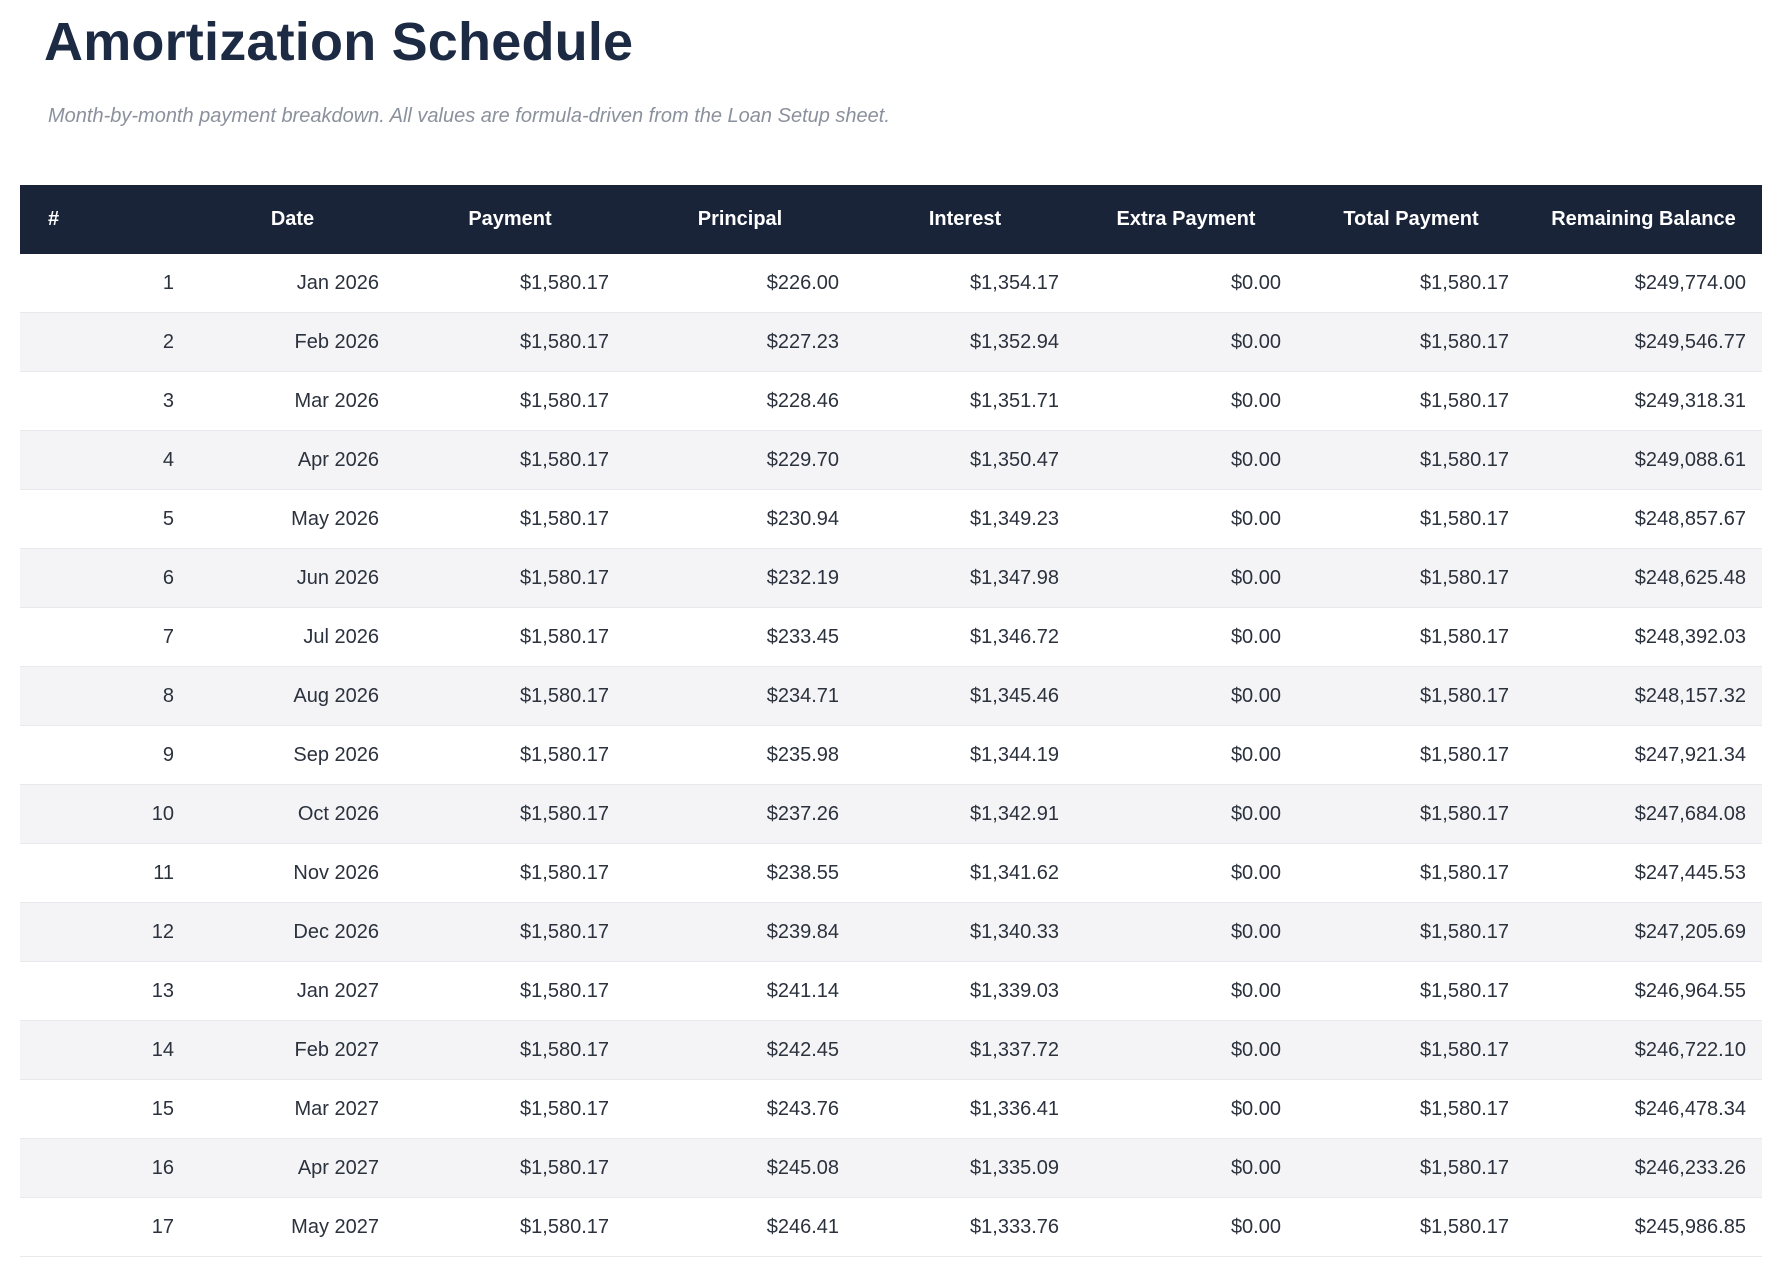 The height and width of the screenshot is (1275, 1781). Describe the element at coordinates (105, 873) in the screenshot. I see `cell-n: 11` at that location.